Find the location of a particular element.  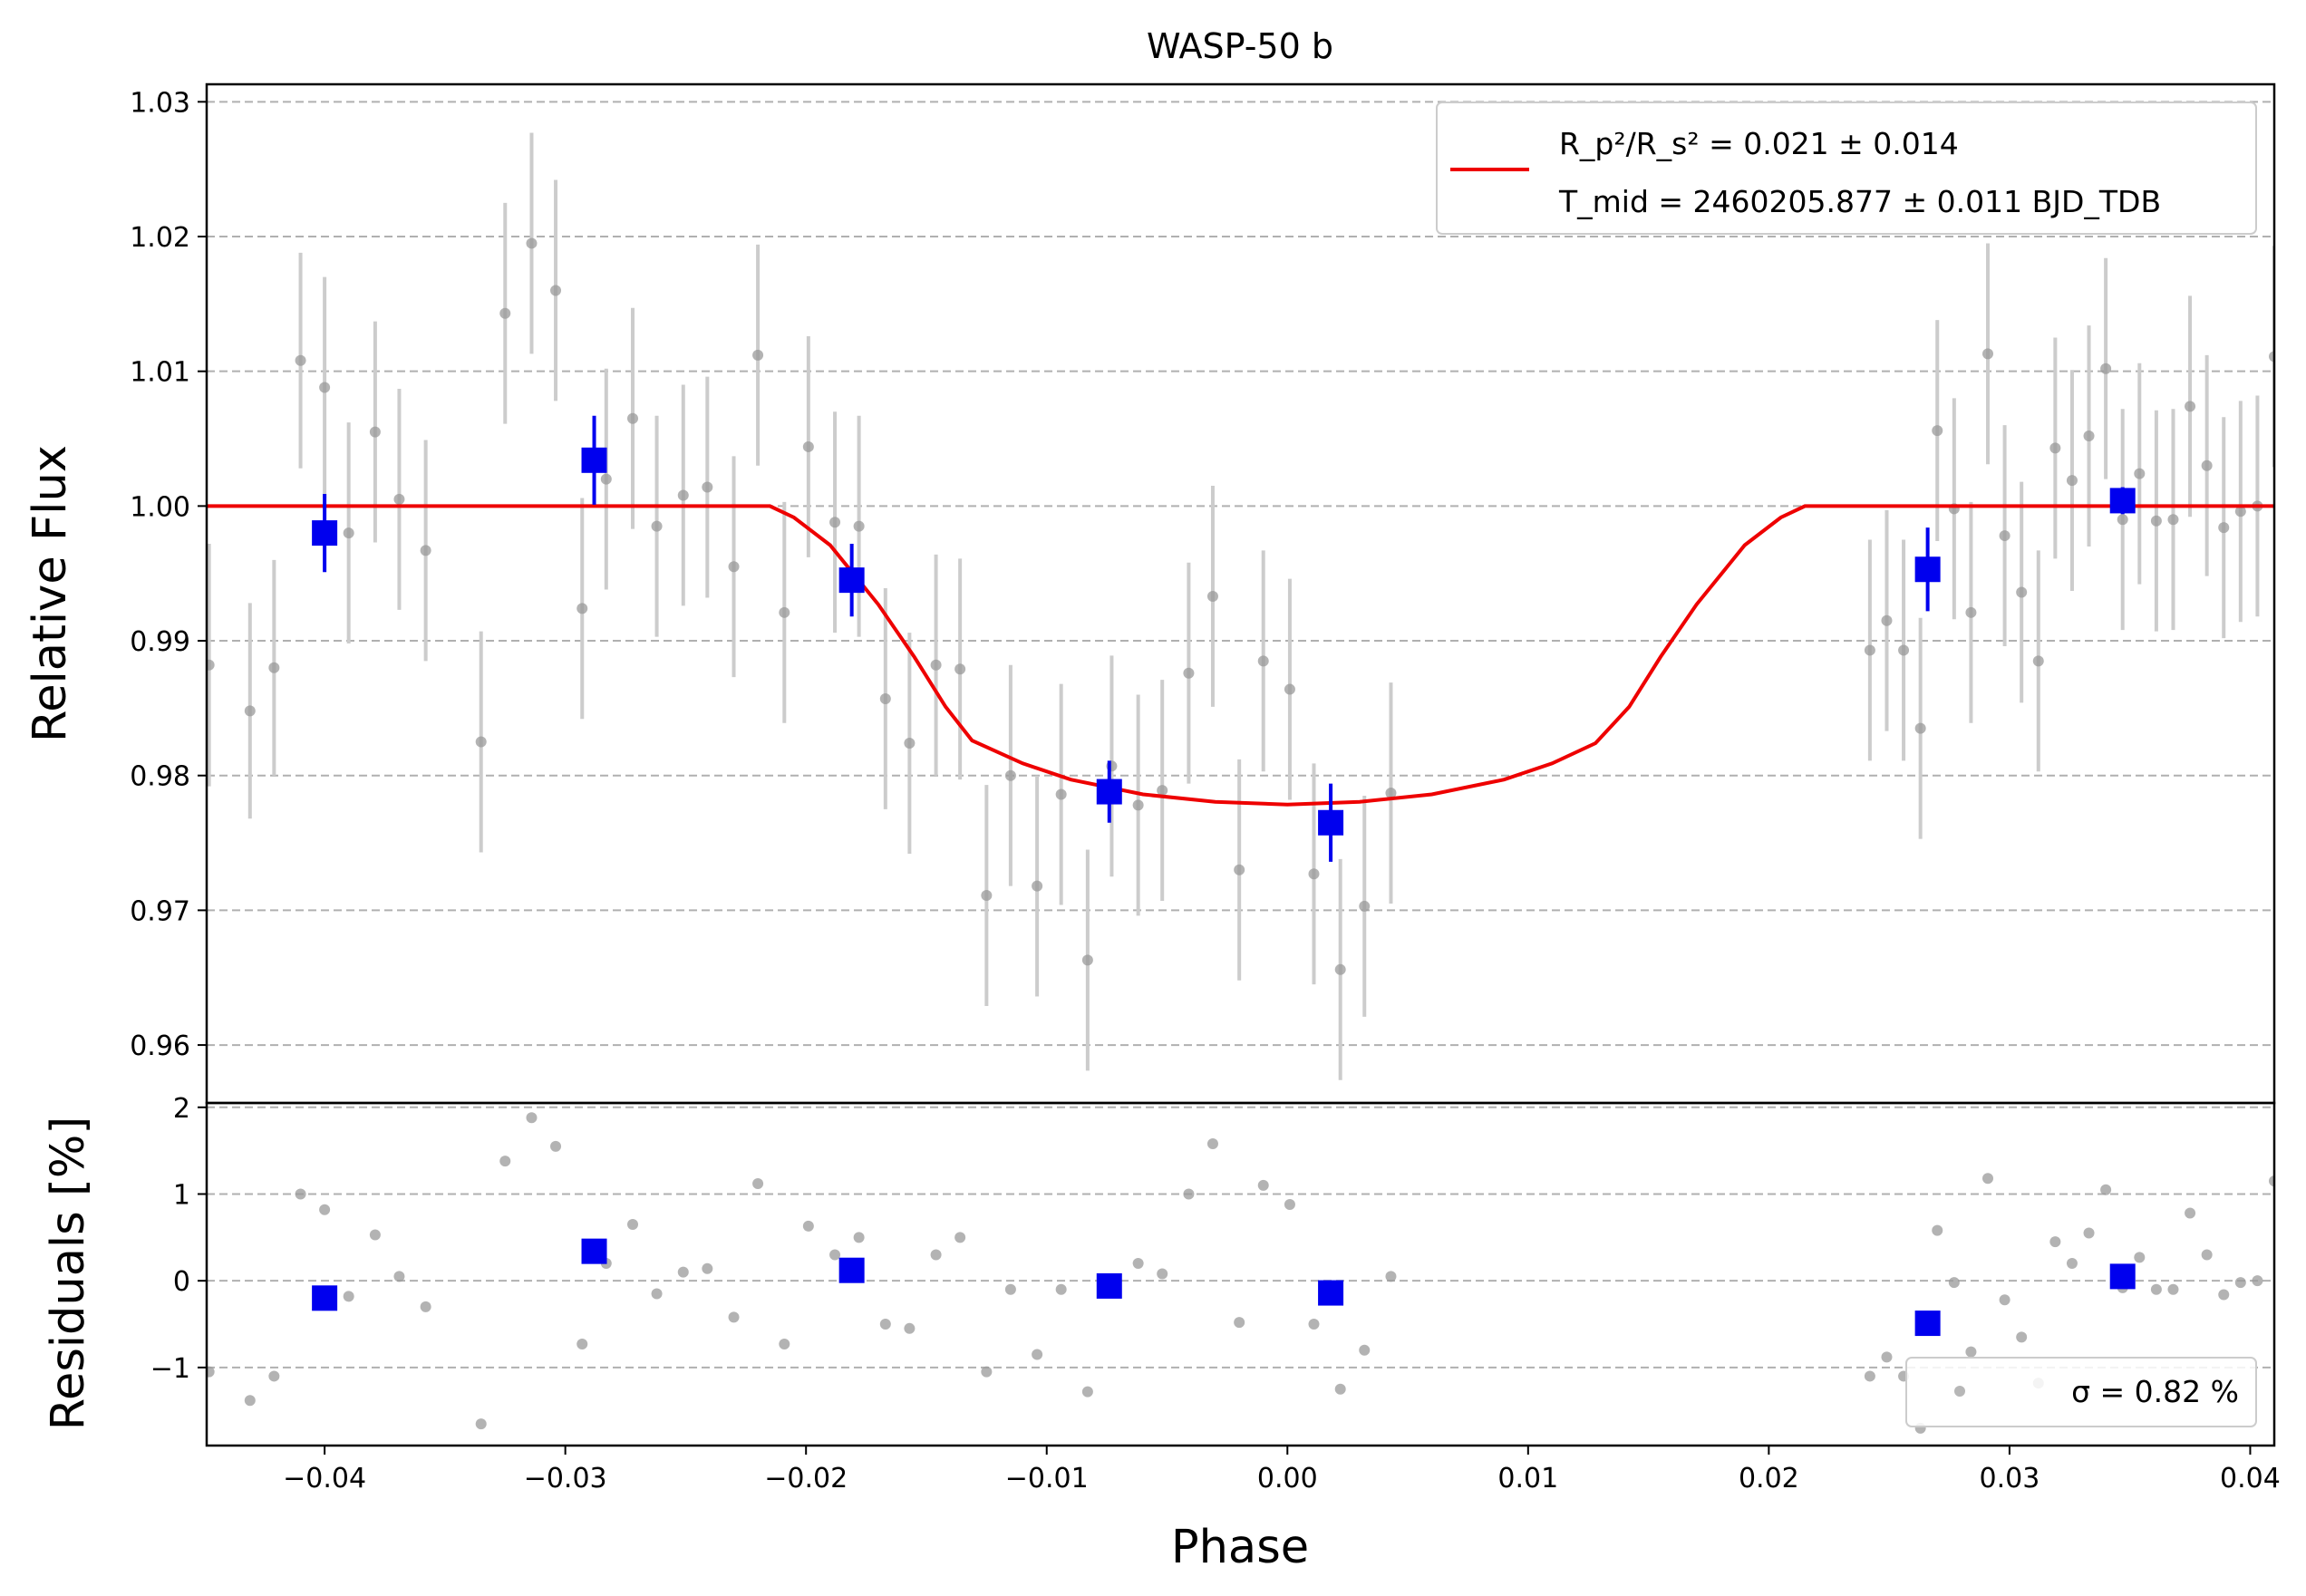

x-tick-label: −0.01 is located at coordinates (1047, 1478).